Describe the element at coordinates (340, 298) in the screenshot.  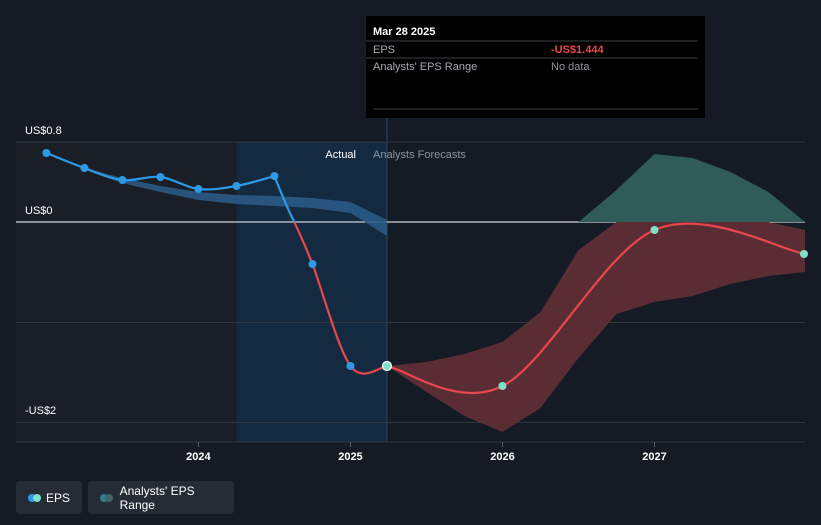
I see `eps-actual-negative-line` at that location.